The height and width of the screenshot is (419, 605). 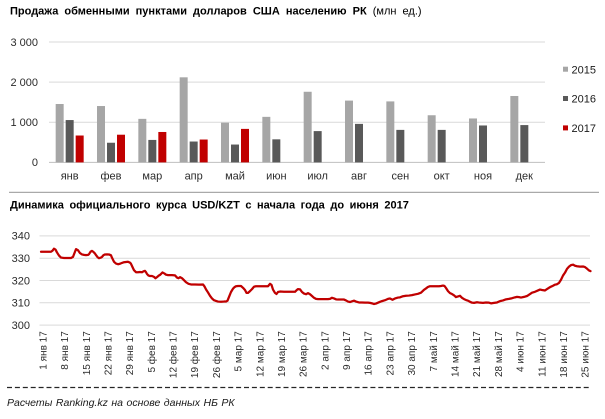 I want to click on svg-text: 16 апр 17, so click(x=369, y=353).